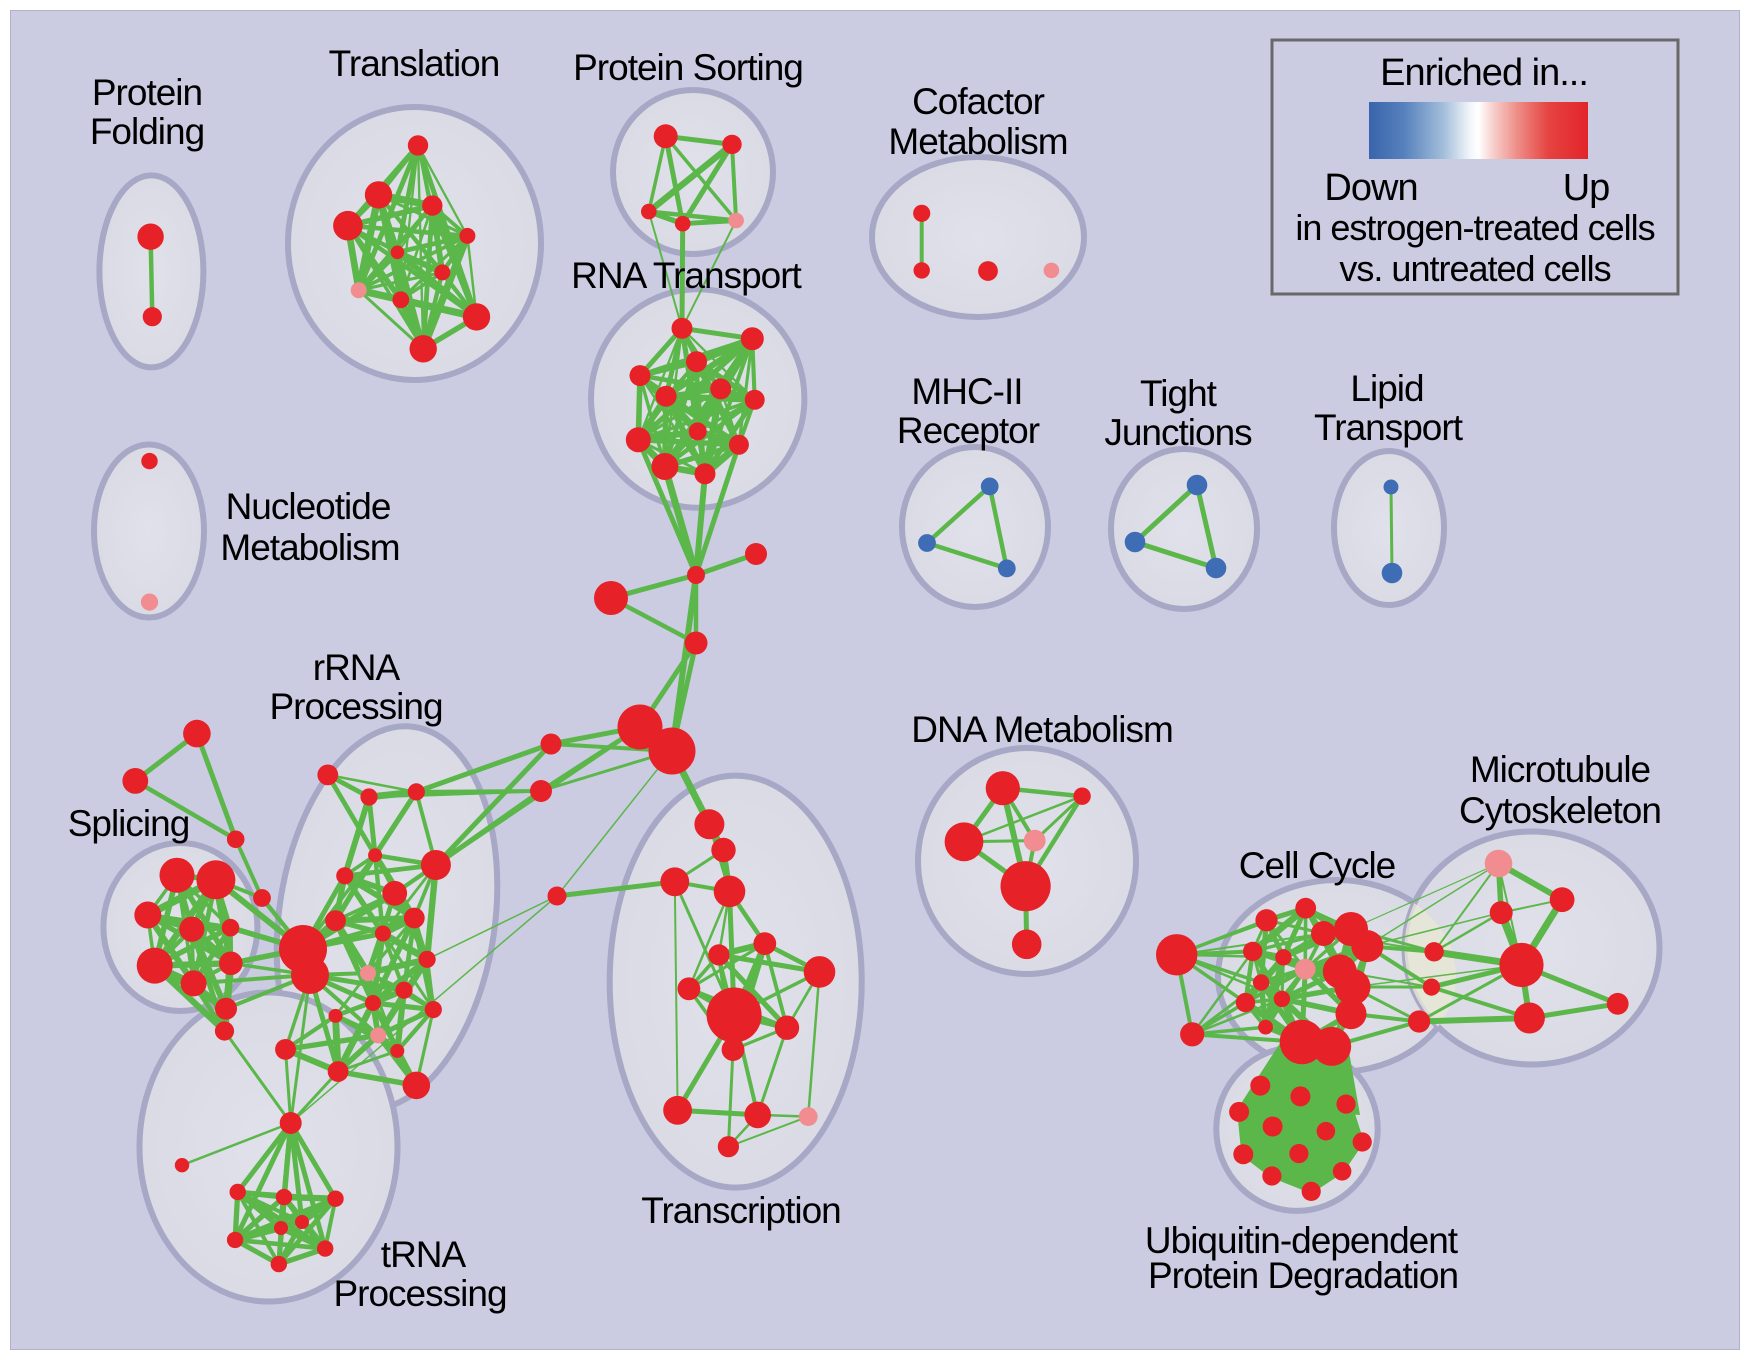 The width and height of the screenshot is (1750, 1360). Describe the element at coordinates (357, 667) in the screenshot. I see `svg-text: rRNA` at that location.